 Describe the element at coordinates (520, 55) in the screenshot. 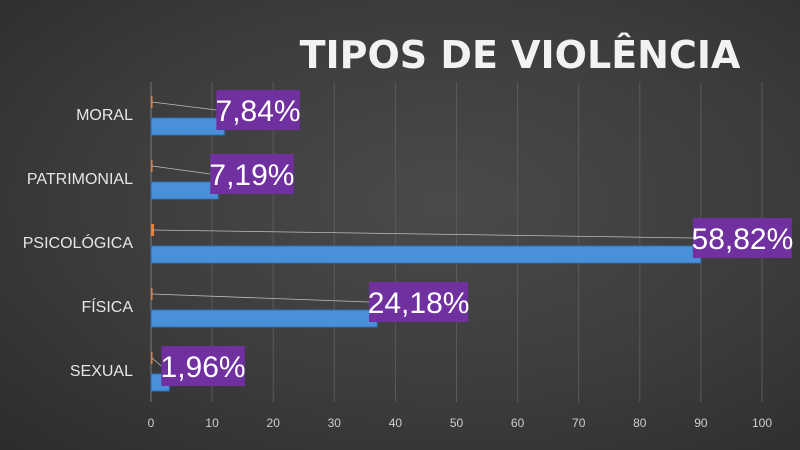

I see `chart-title: TIPOS DE VIOLÊNCIA` at that location.